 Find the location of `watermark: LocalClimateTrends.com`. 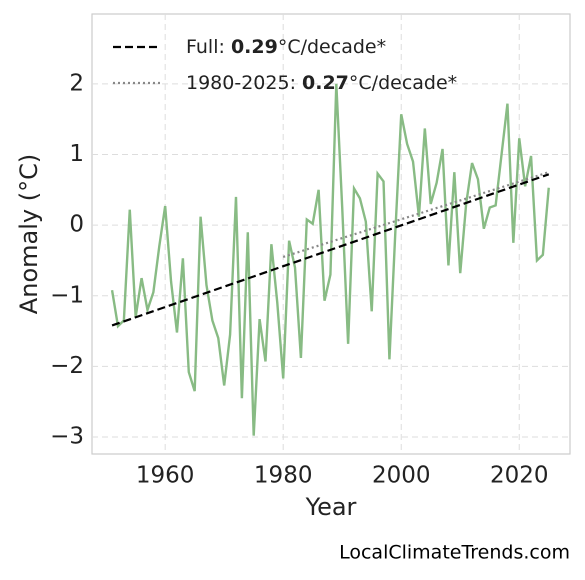

watermark: LocalClimateTrends.com is located at coordinates (454, 553).